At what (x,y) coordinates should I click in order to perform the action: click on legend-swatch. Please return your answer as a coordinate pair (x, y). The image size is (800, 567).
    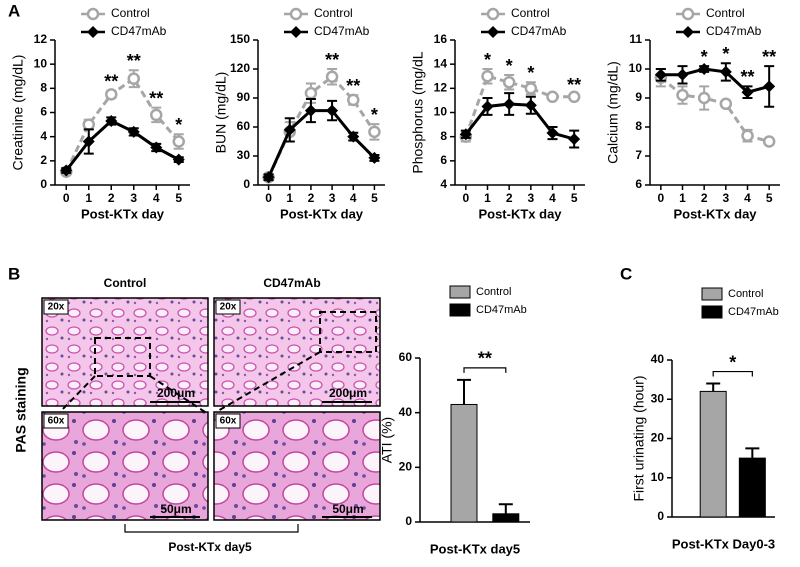
    Looking at the image, I should click on (460, 310).